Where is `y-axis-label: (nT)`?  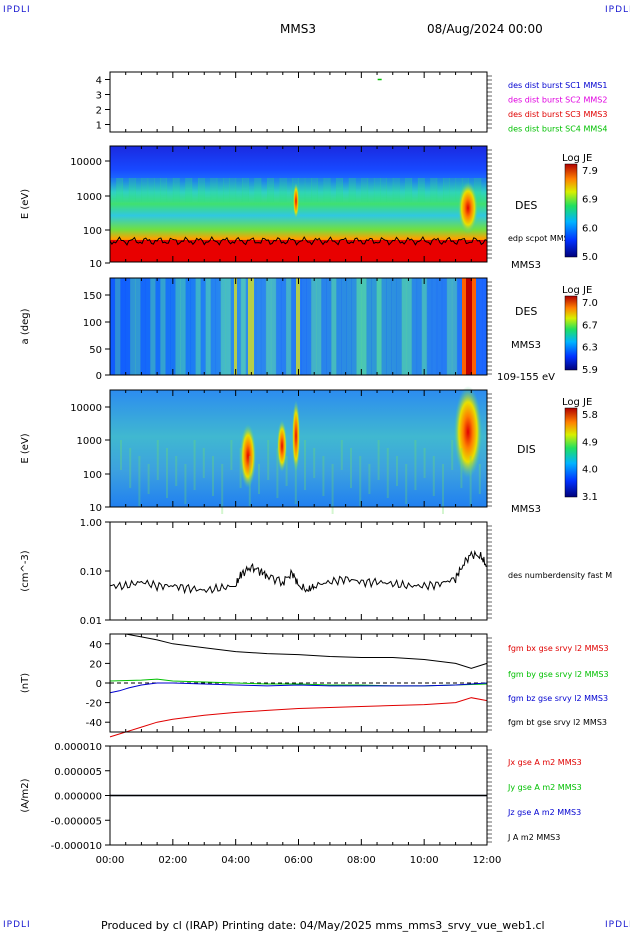 y-axis-label: (nT) is located at coordinates (25, 683).